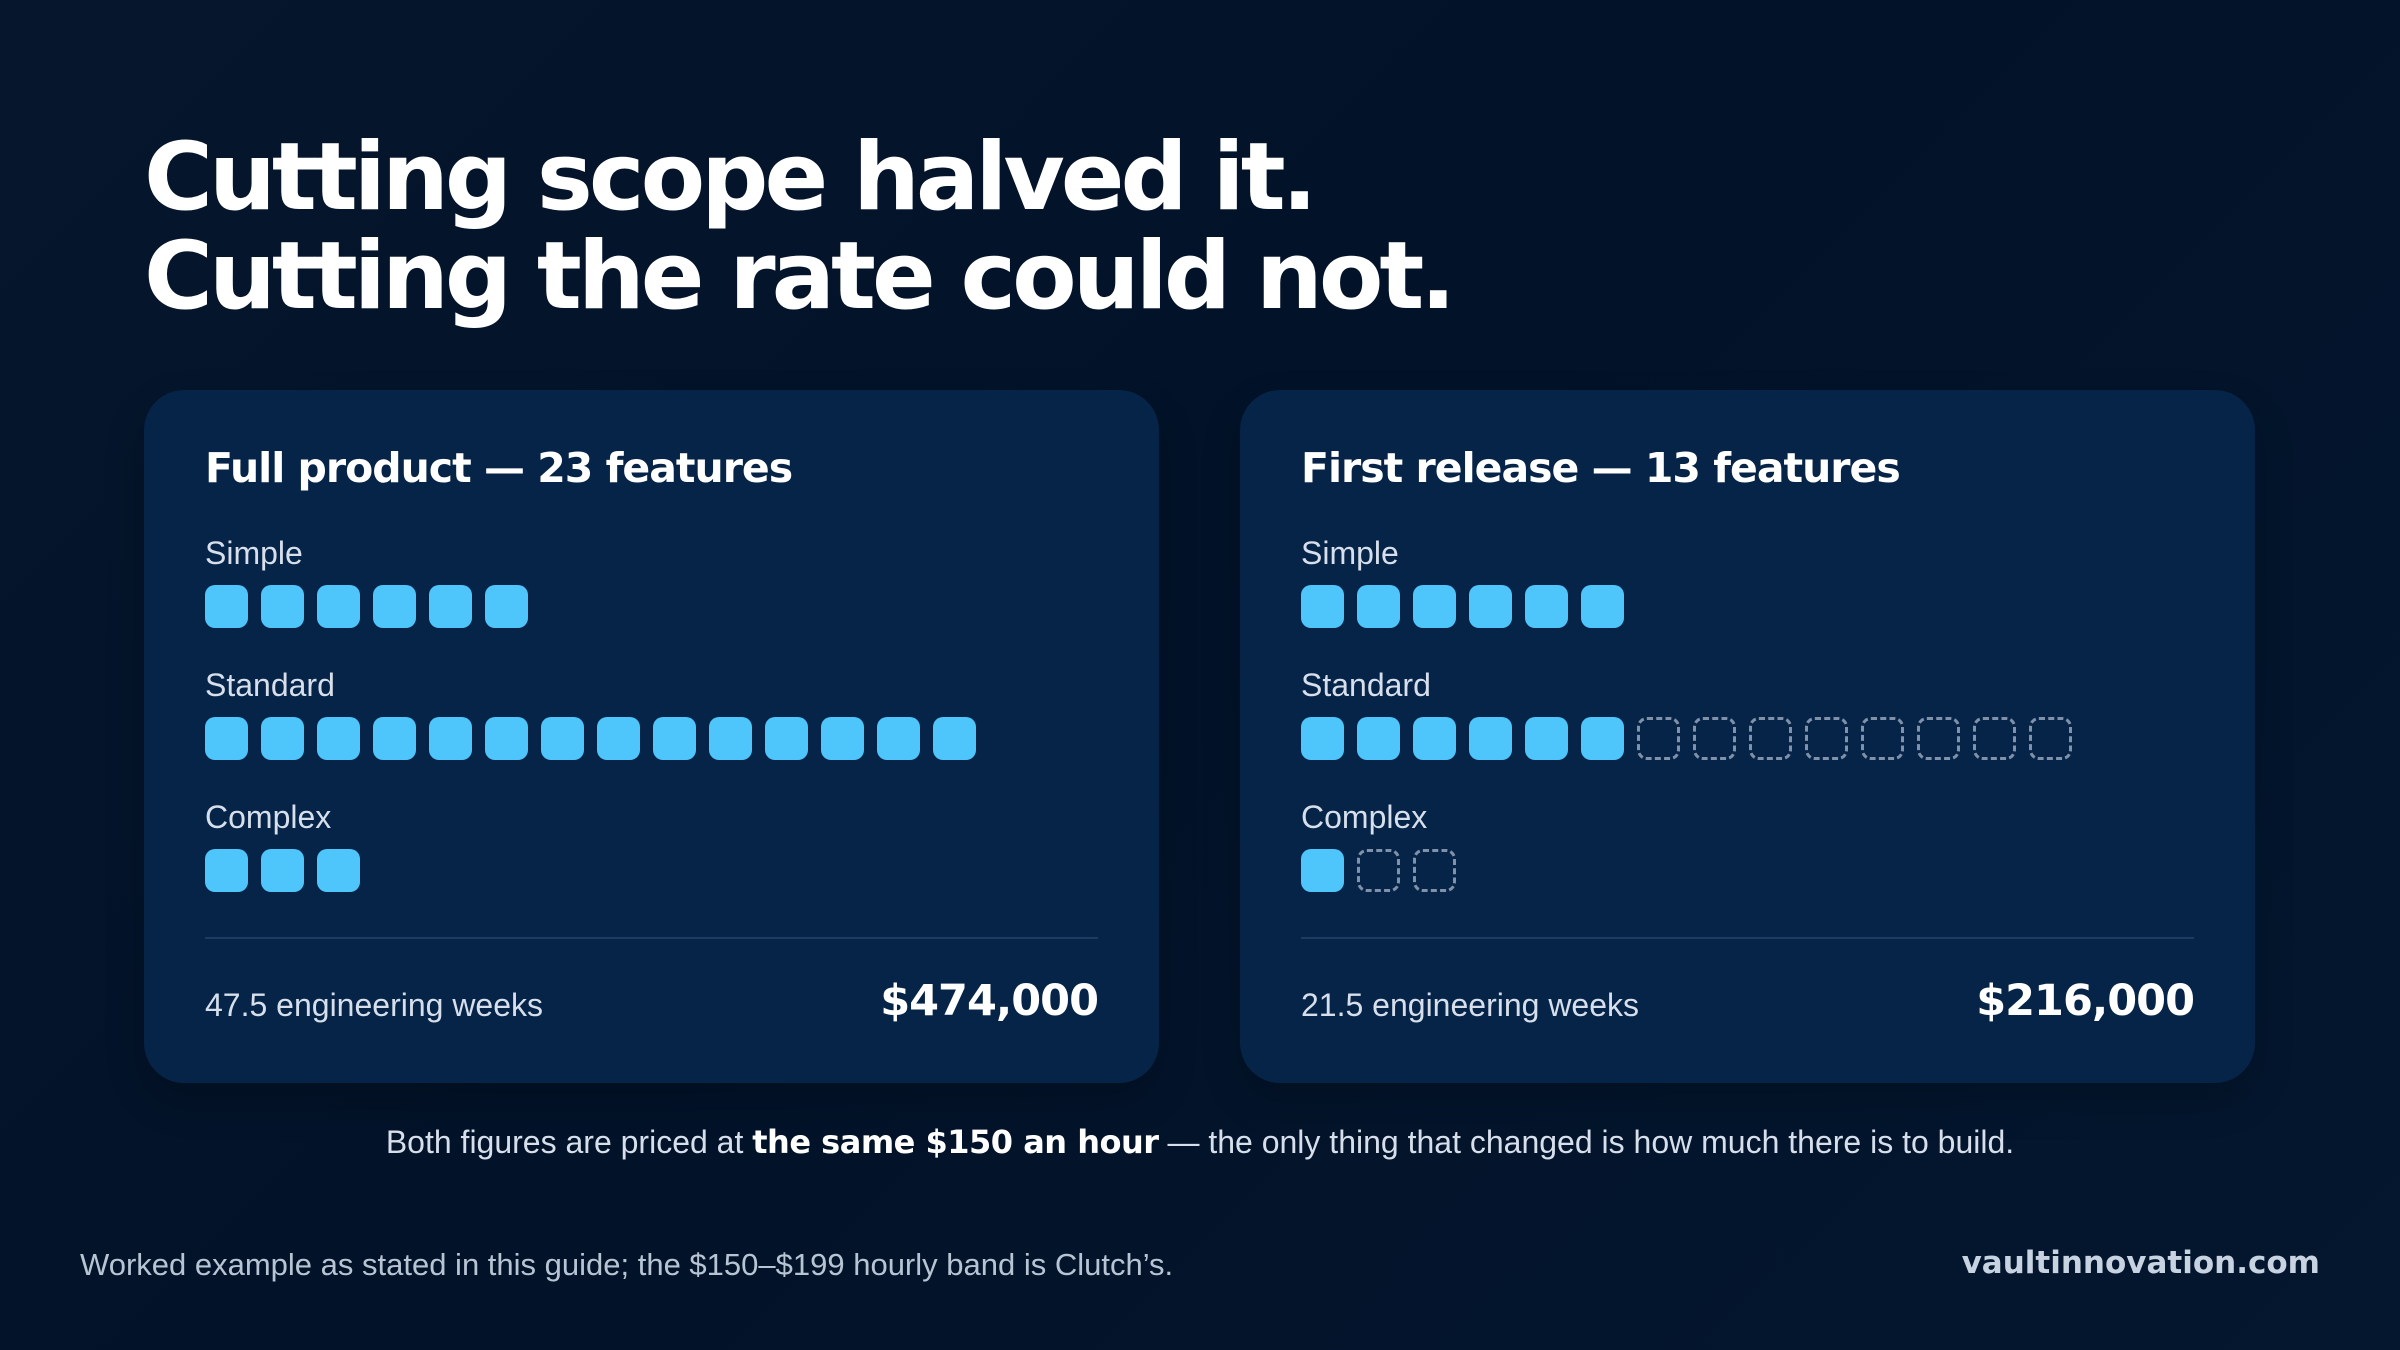  Describe the element at coordinates (569, 1142) in the screenshot. I see `pricing-note-before: Both figures are priced at` at that location.